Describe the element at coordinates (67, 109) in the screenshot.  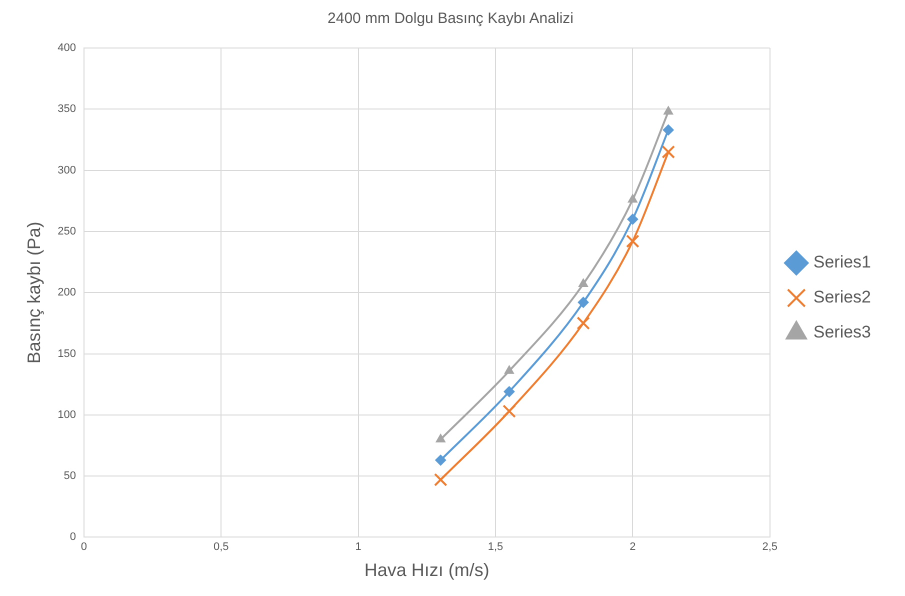
I see `y-tick-label: 350` at that location.